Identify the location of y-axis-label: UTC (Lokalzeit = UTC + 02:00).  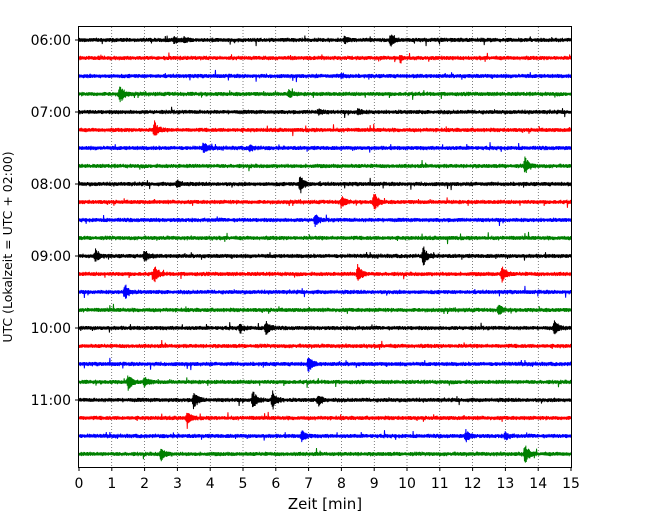
(7, 246).